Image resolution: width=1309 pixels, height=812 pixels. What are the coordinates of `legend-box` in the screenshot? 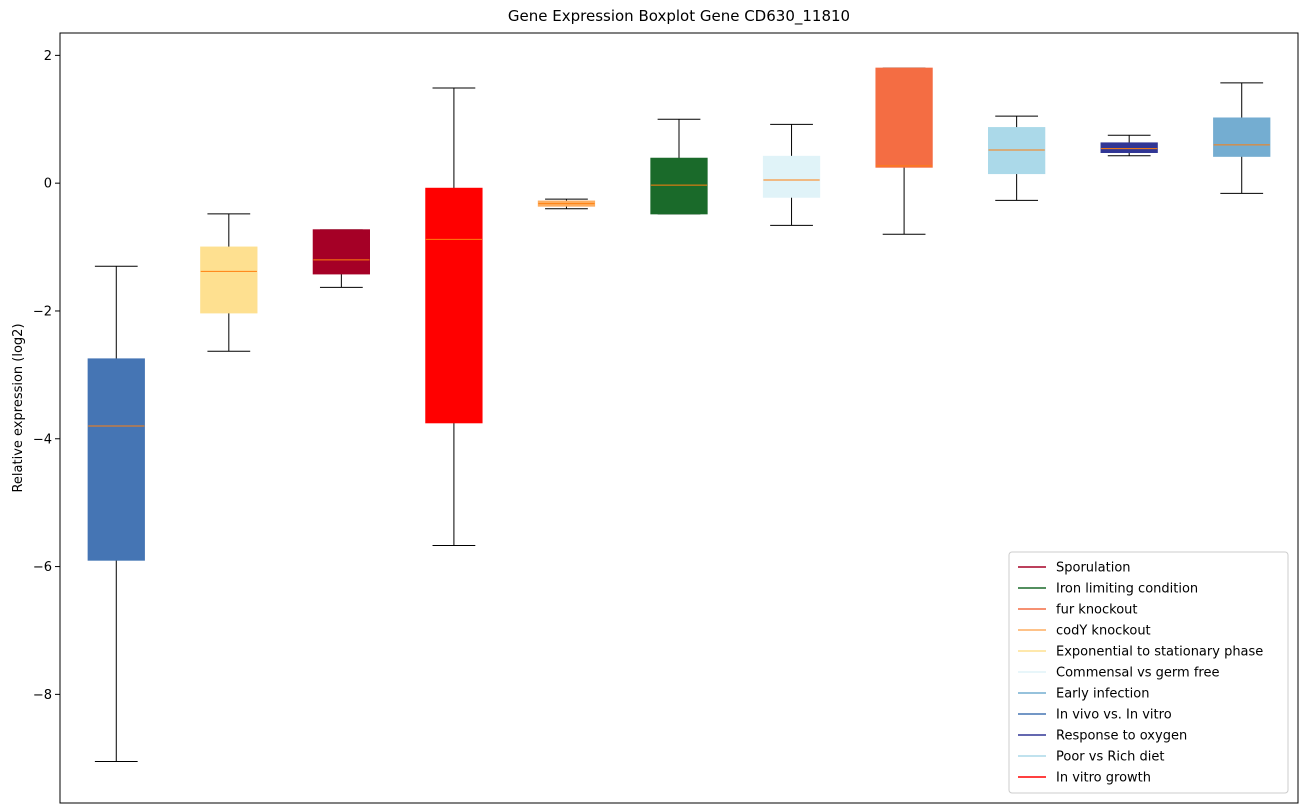 It's located at (1148, 672).